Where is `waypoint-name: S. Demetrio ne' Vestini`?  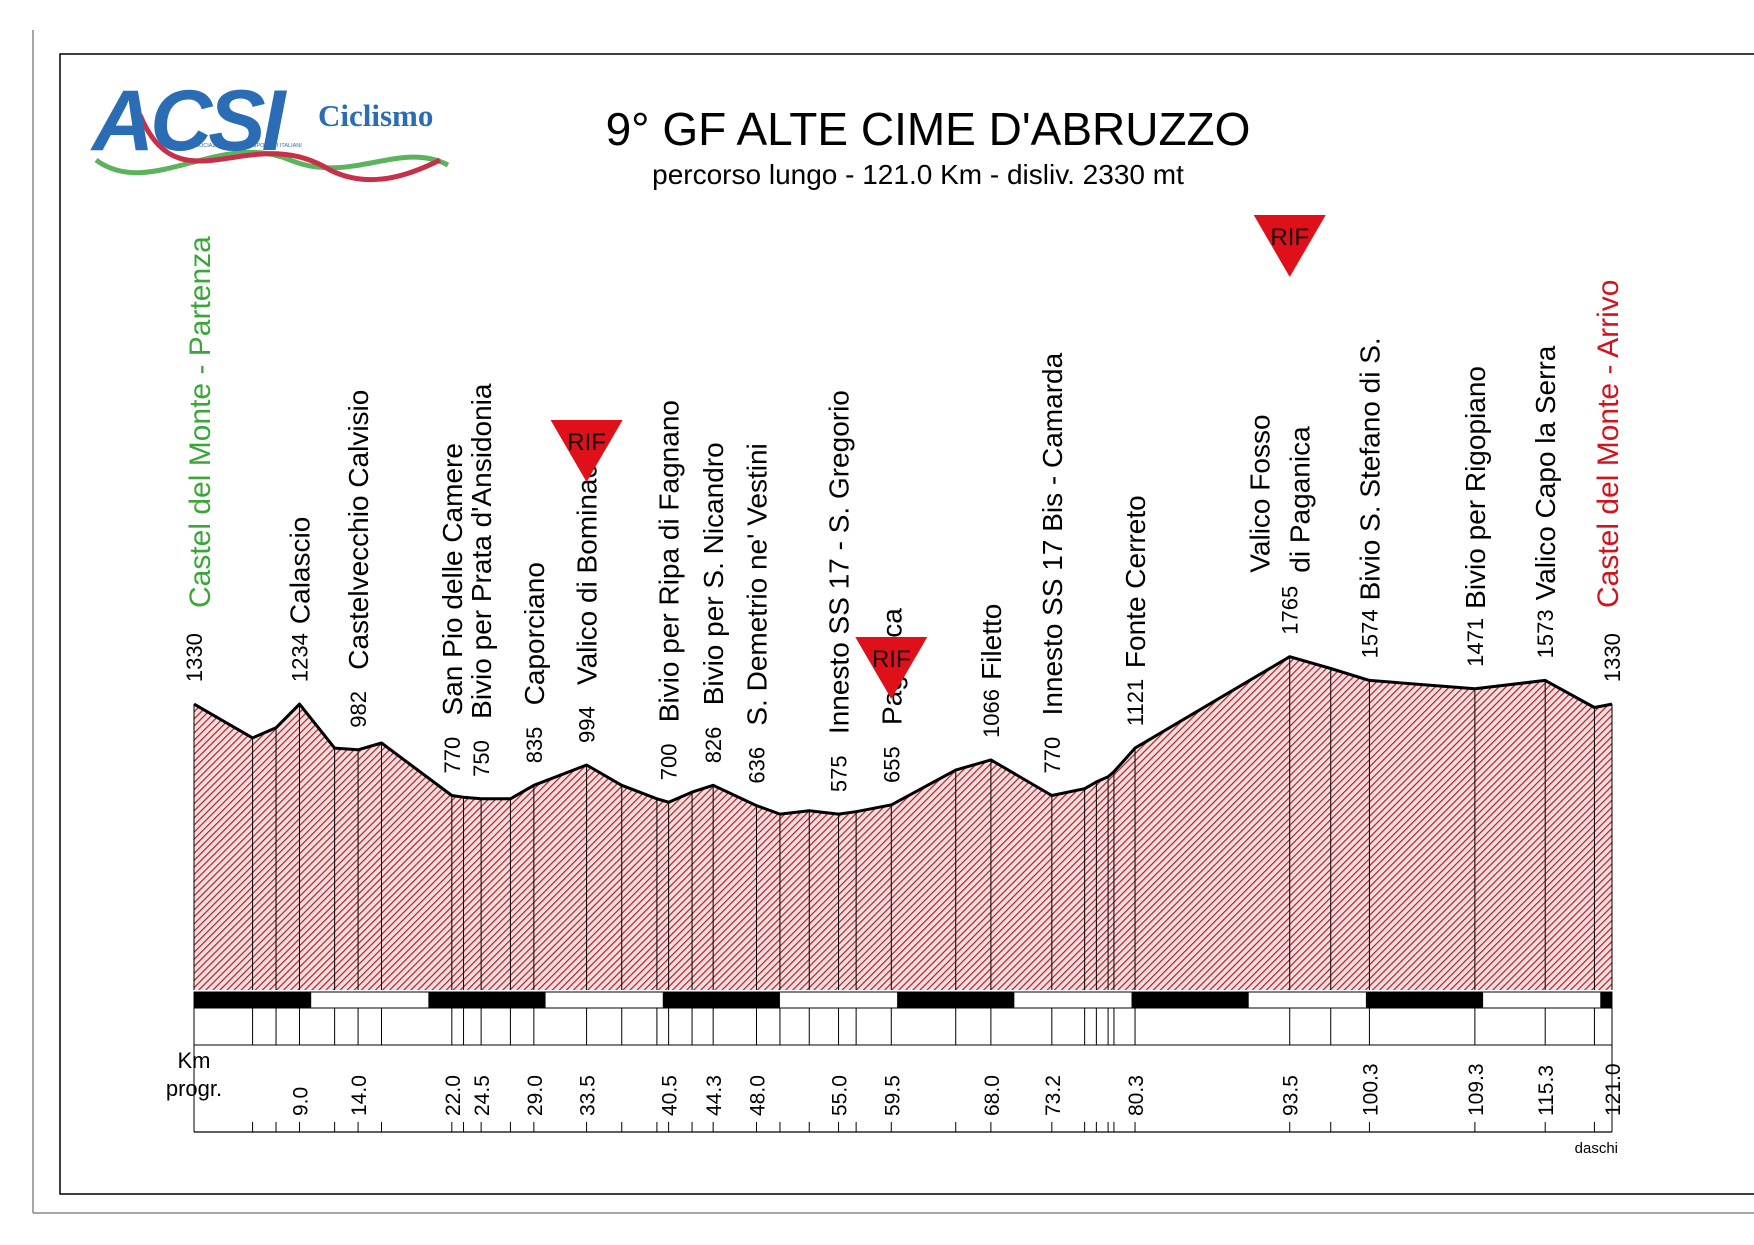 waypoint-name: S. Demetrio ne' Vestini is located at coordinates (757, 584).